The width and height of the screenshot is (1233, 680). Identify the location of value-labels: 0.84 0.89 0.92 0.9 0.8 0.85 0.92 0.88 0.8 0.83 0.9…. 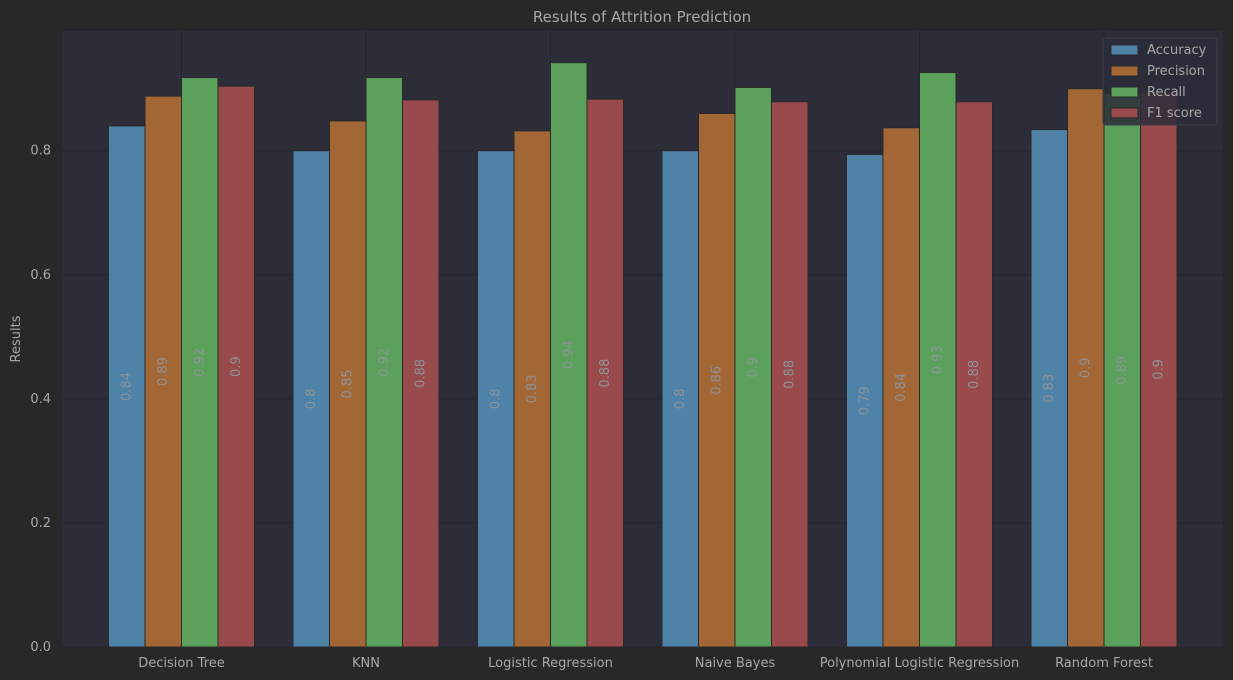
(643, 377).